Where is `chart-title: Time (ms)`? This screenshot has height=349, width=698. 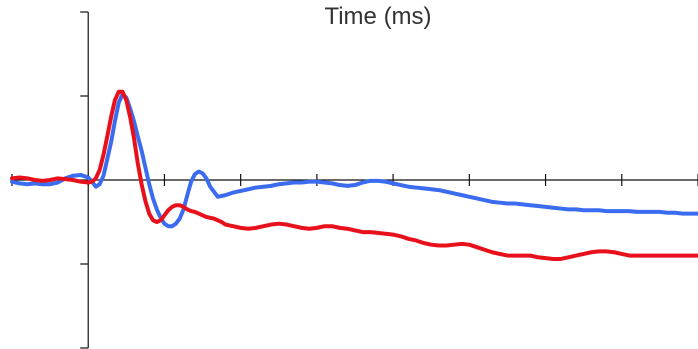
chart-title: Time (ms) is located at coordinates (377, 16).